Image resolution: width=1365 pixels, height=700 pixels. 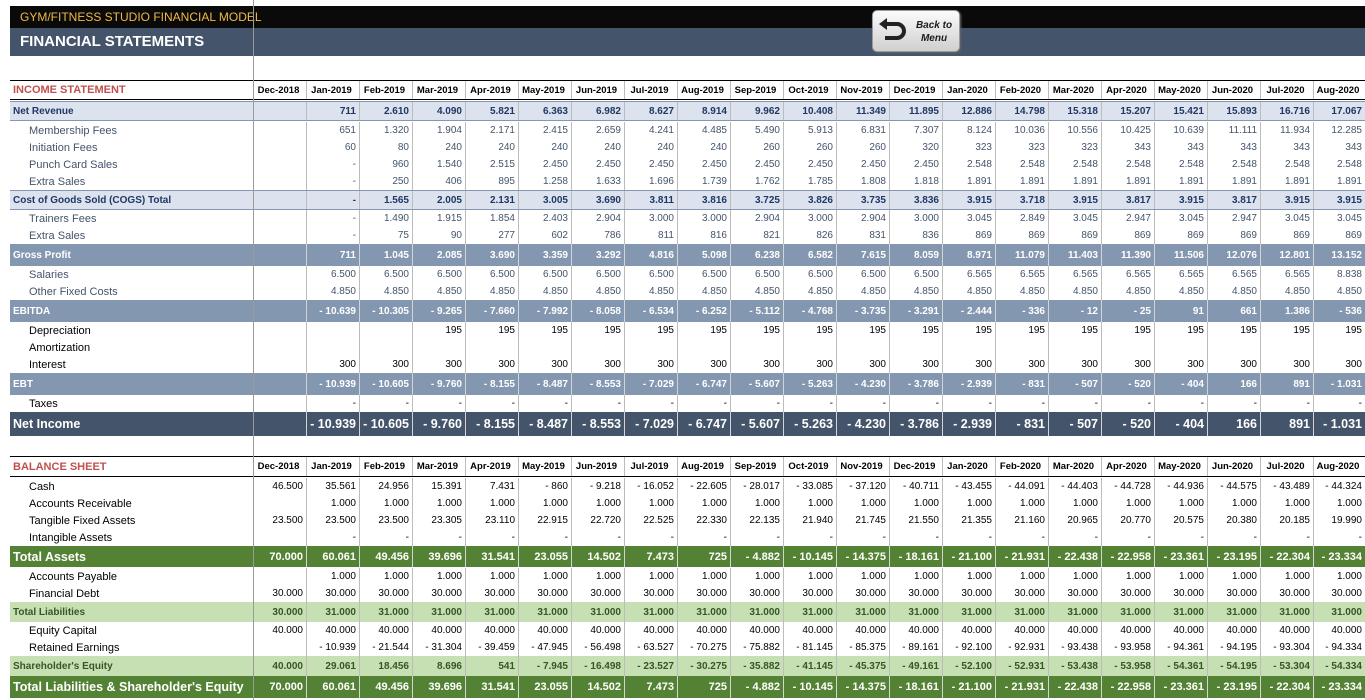 What do you see at coordinates (491, 384) in the screenshot?
I see `cell: - 8.155` at bounding box center [491, 384].